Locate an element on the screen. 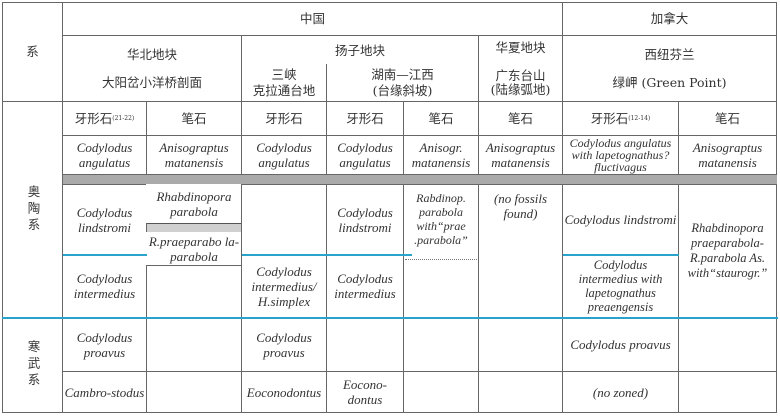 The image size is (780, 417). system-header: 系 is located at coordinates (32, 52).